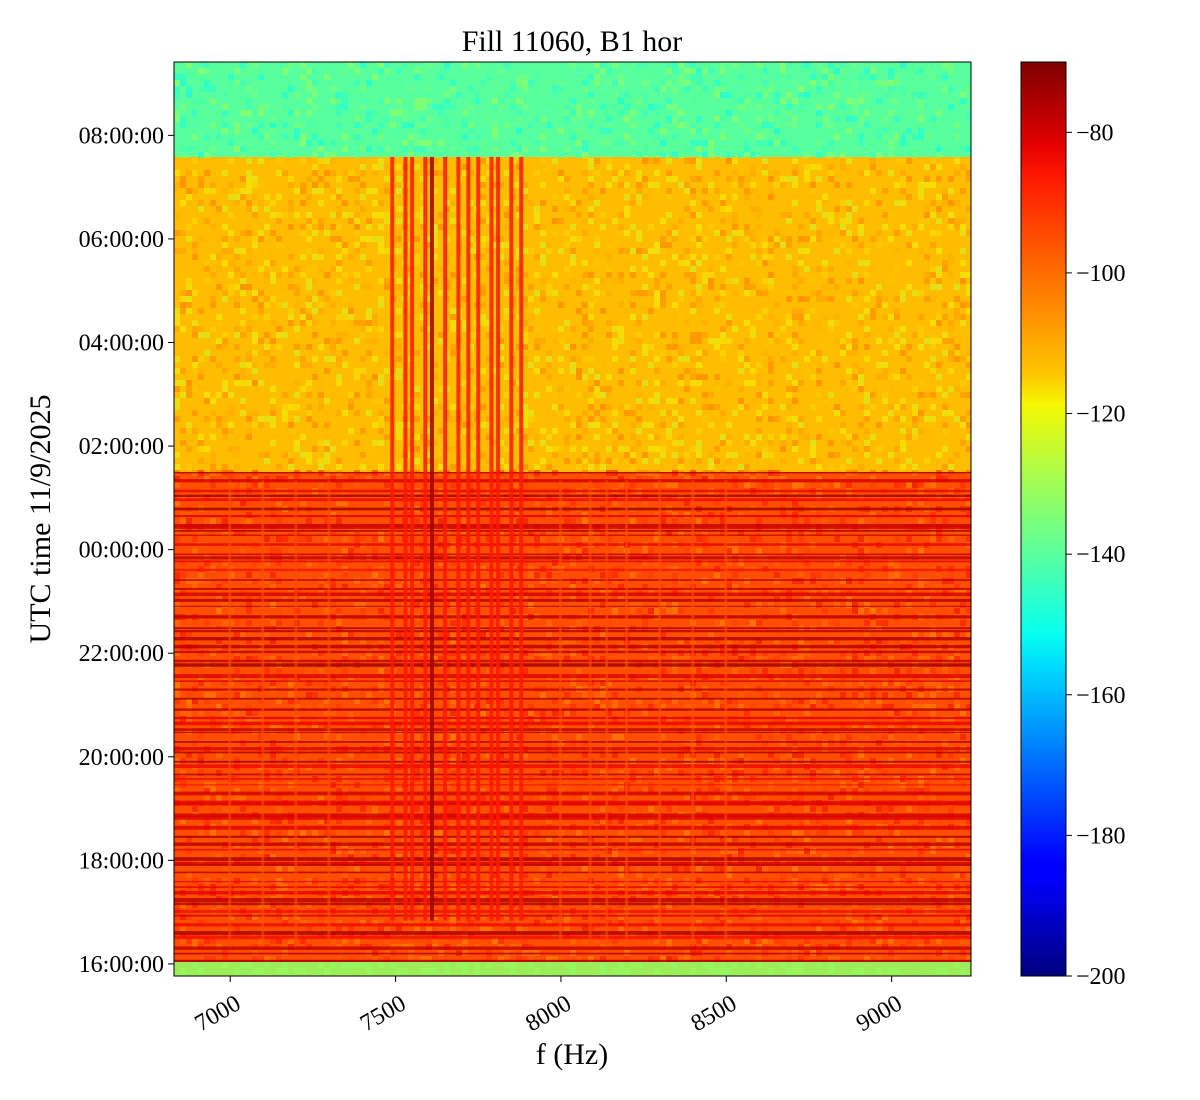  Describe the element at coordinates (1101, 977) in the screenshot. I see `colorbar-tick-label: −200` at that location.